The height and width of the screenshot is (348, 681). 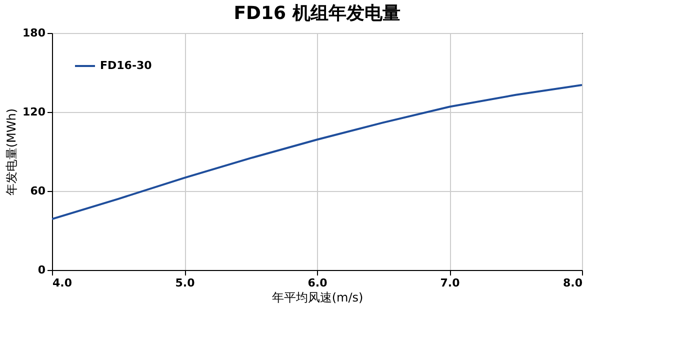 I want to click on x-tick-label: 4.0, so click(x=62, y=283).